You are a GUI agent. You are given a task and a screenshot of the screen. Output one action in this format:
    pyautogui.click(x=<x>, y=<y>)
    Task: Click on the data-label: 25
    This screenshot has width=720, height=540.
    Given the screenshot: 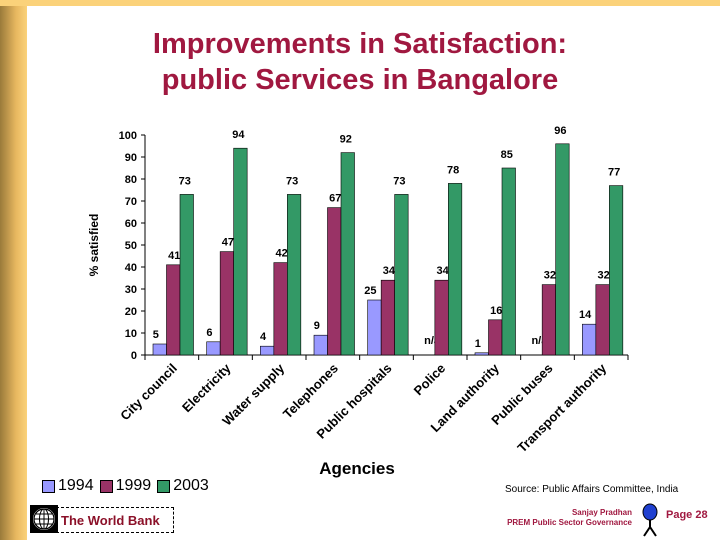 What is the action you would take?
    pyautogui.click(x=370, y=291)
    